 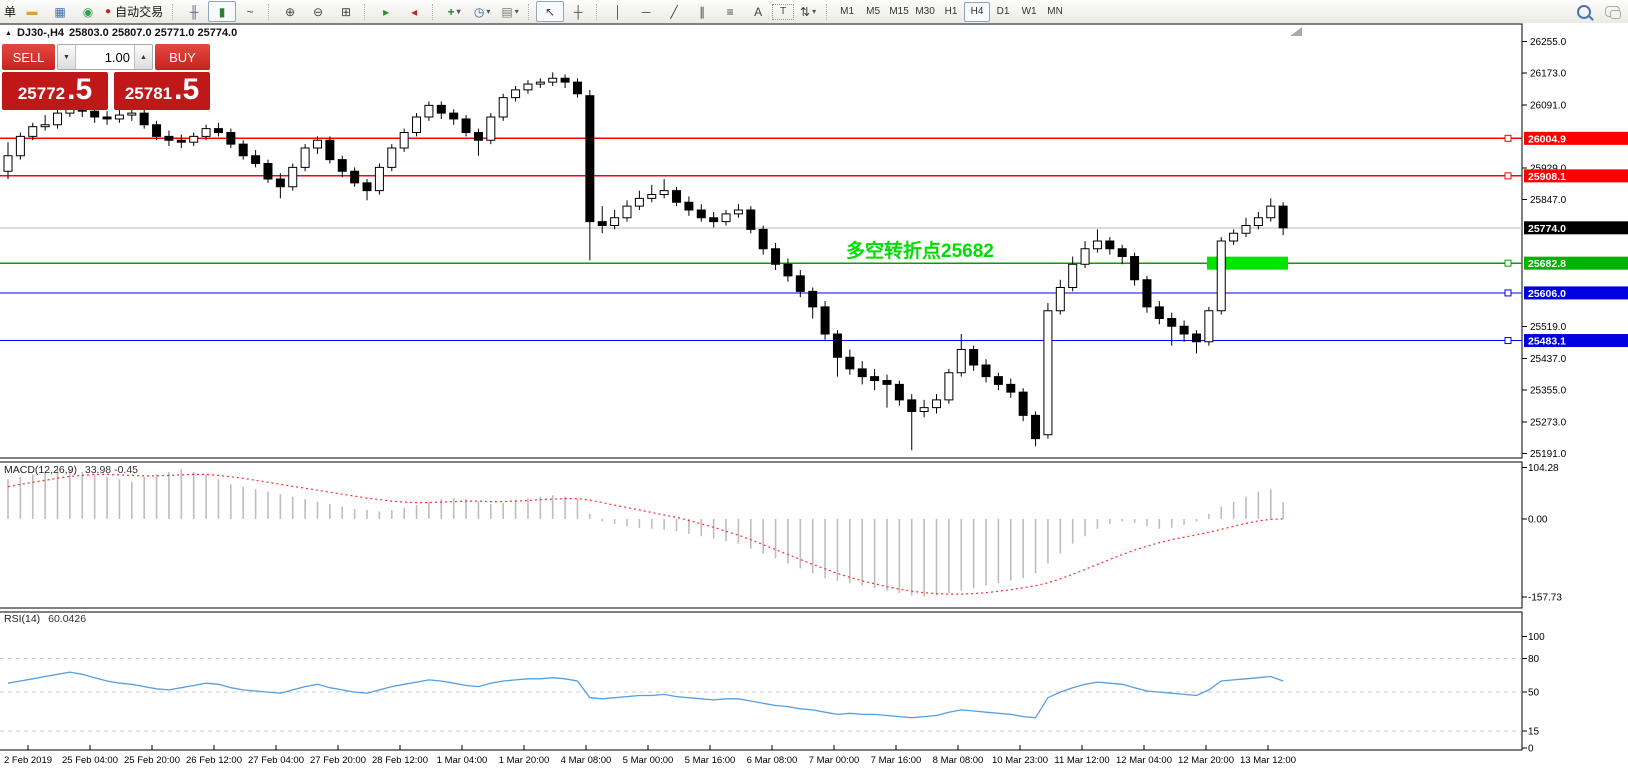 I want to click on svg-text: 26091.0, so click(x=1548, y=105).